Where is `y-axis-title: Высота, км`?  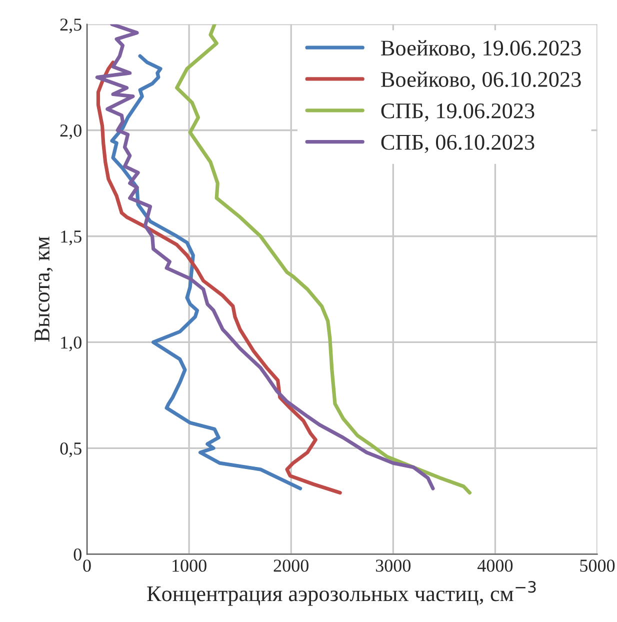 y-axis-title: Высота, км is located at coordinates (43, 289).